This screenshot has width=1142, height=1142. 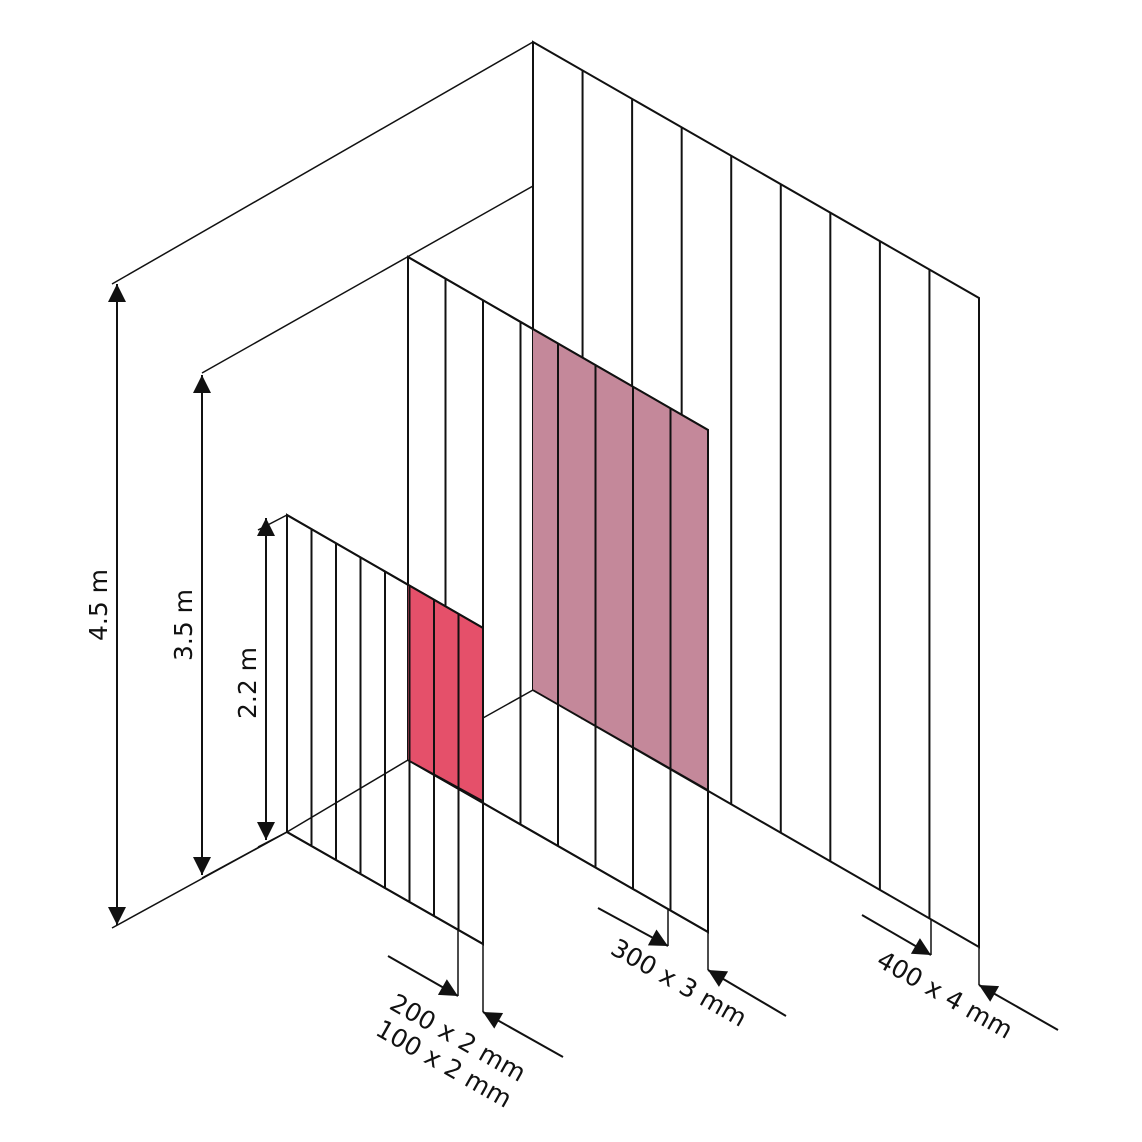 I want to click on strip-width-dimension-small: 200 x 2 mm 100 x 2 mm, so click(x=467, y=1022).